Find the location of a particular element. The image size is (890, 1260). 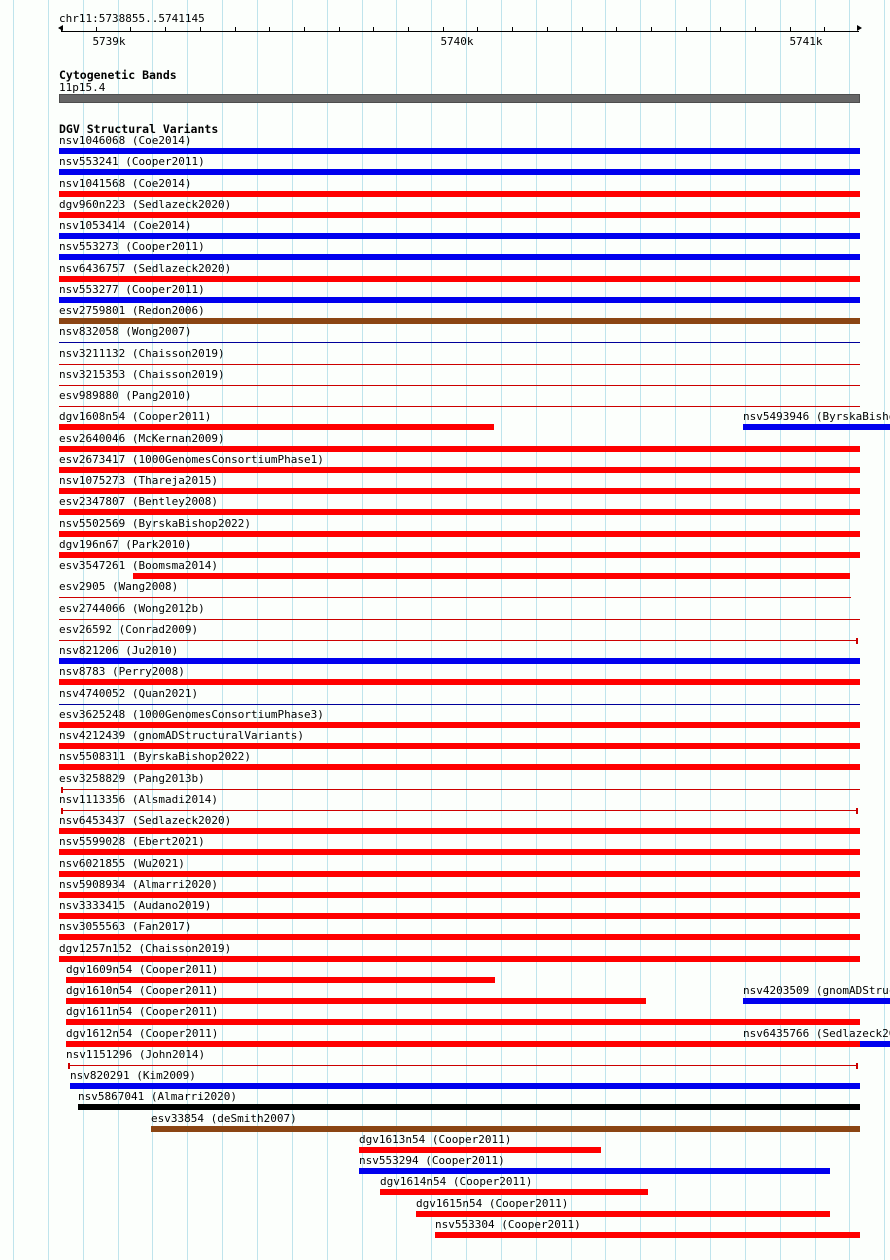

variant-row: nsv4740052 (Quan2021) is located at coordinates (445, 698).